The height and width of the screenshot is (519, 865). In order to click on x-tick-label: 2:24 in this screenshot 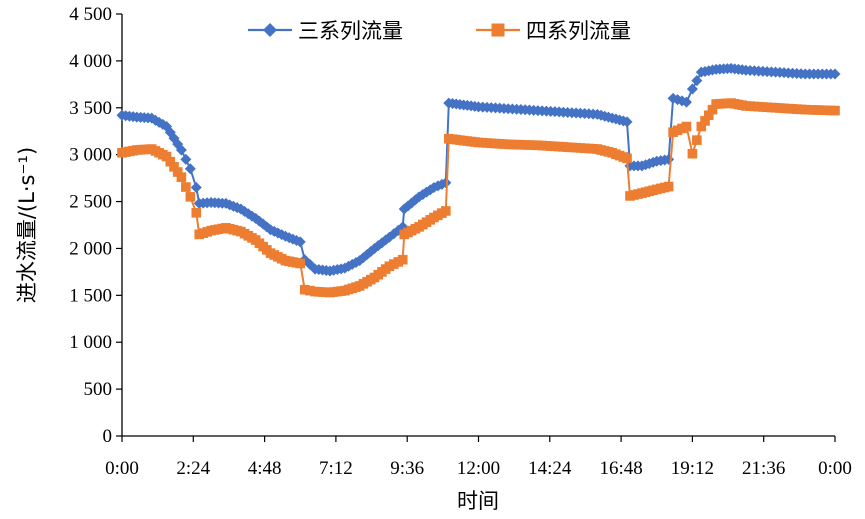, I will do `click(193, 468)`.